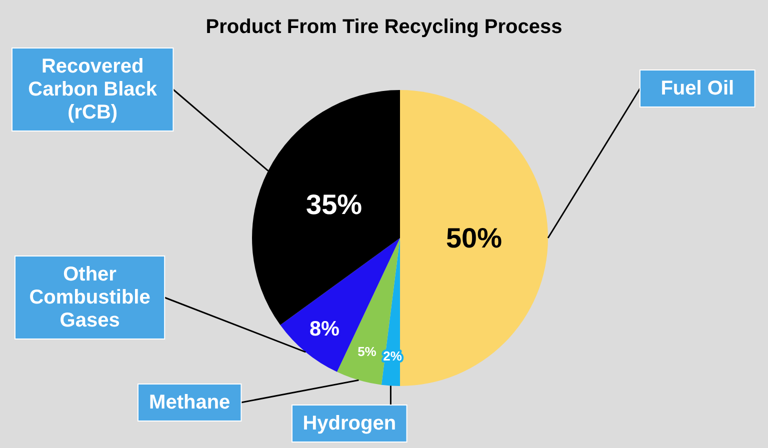  Describe the element at coordinates (324, 329) in the screenshot. I see `data-label: 8%` at that location.